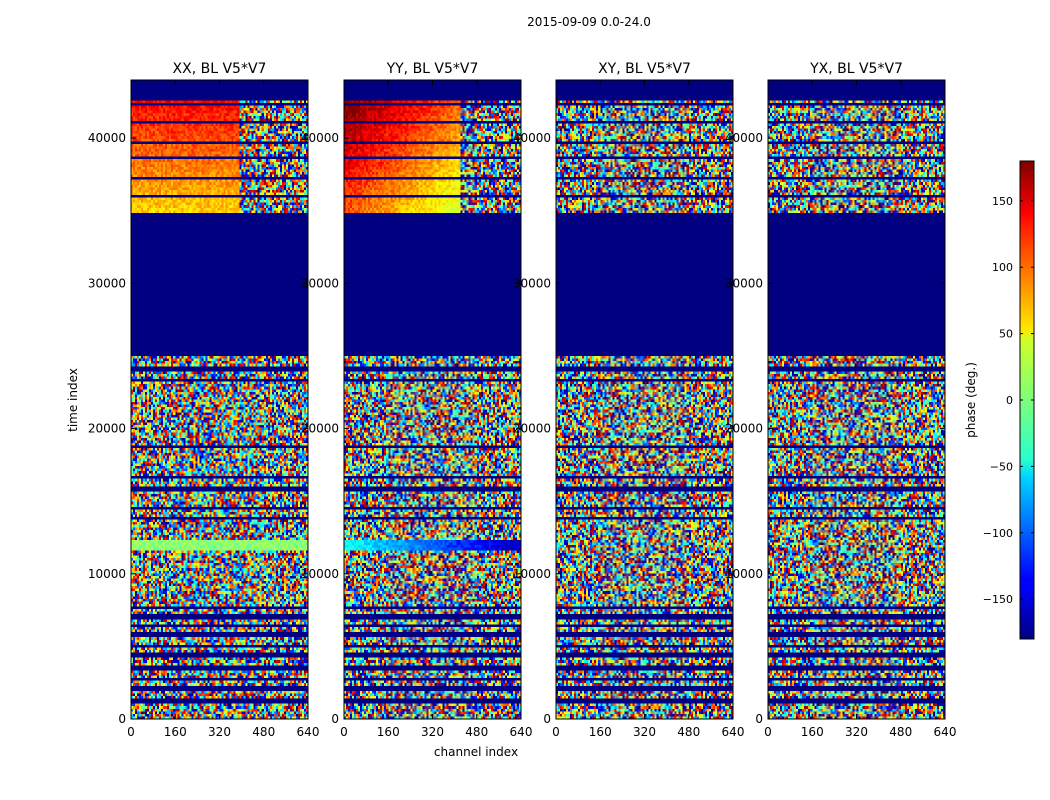  What do you see at coordinates (1002, 201) in the screenshot?
I see `colorbar-tick-label: 150` at bounding box center [1002, 201].